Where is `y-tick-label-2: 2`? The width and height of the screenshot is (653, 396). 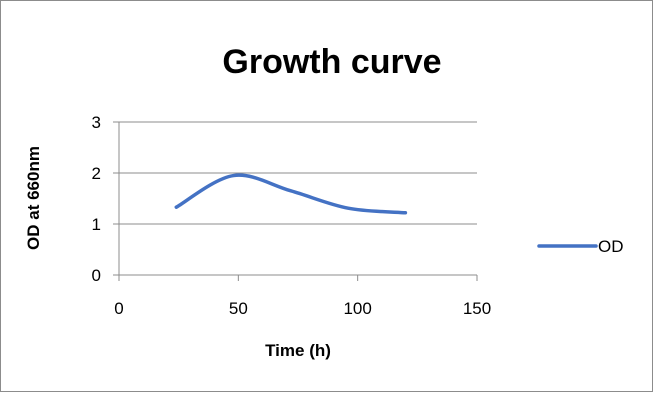
y-tick-label-2: 2 is located at coordinates (96, 173).